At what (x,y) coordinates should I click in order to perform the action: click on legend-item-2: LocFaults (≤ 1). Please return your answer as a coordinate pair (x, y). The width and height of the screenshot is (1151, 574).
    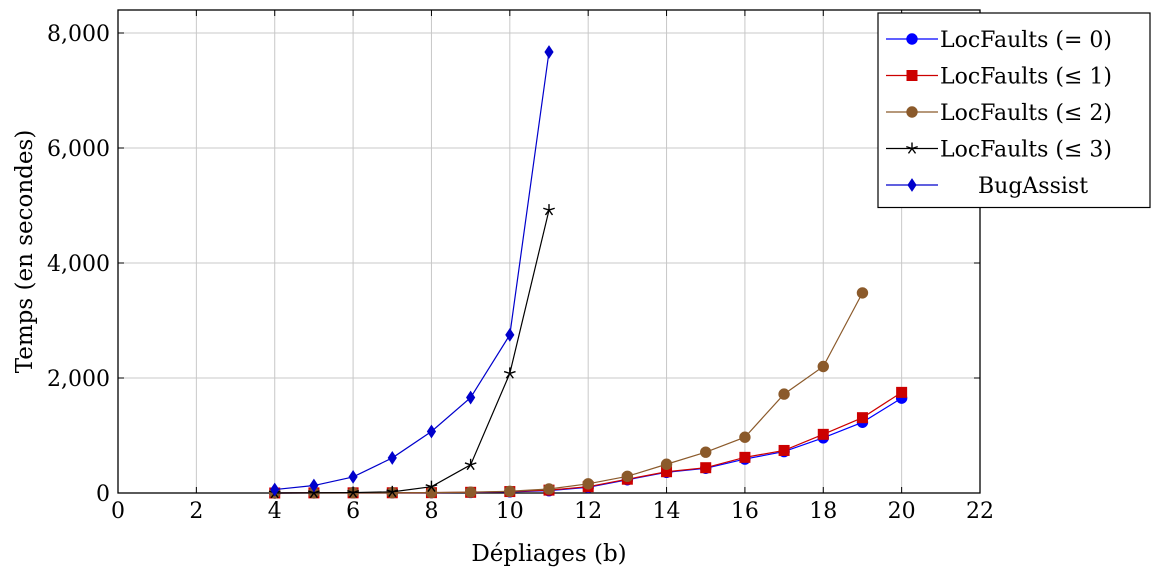
    Looking at the image, I should click on (999, 77).